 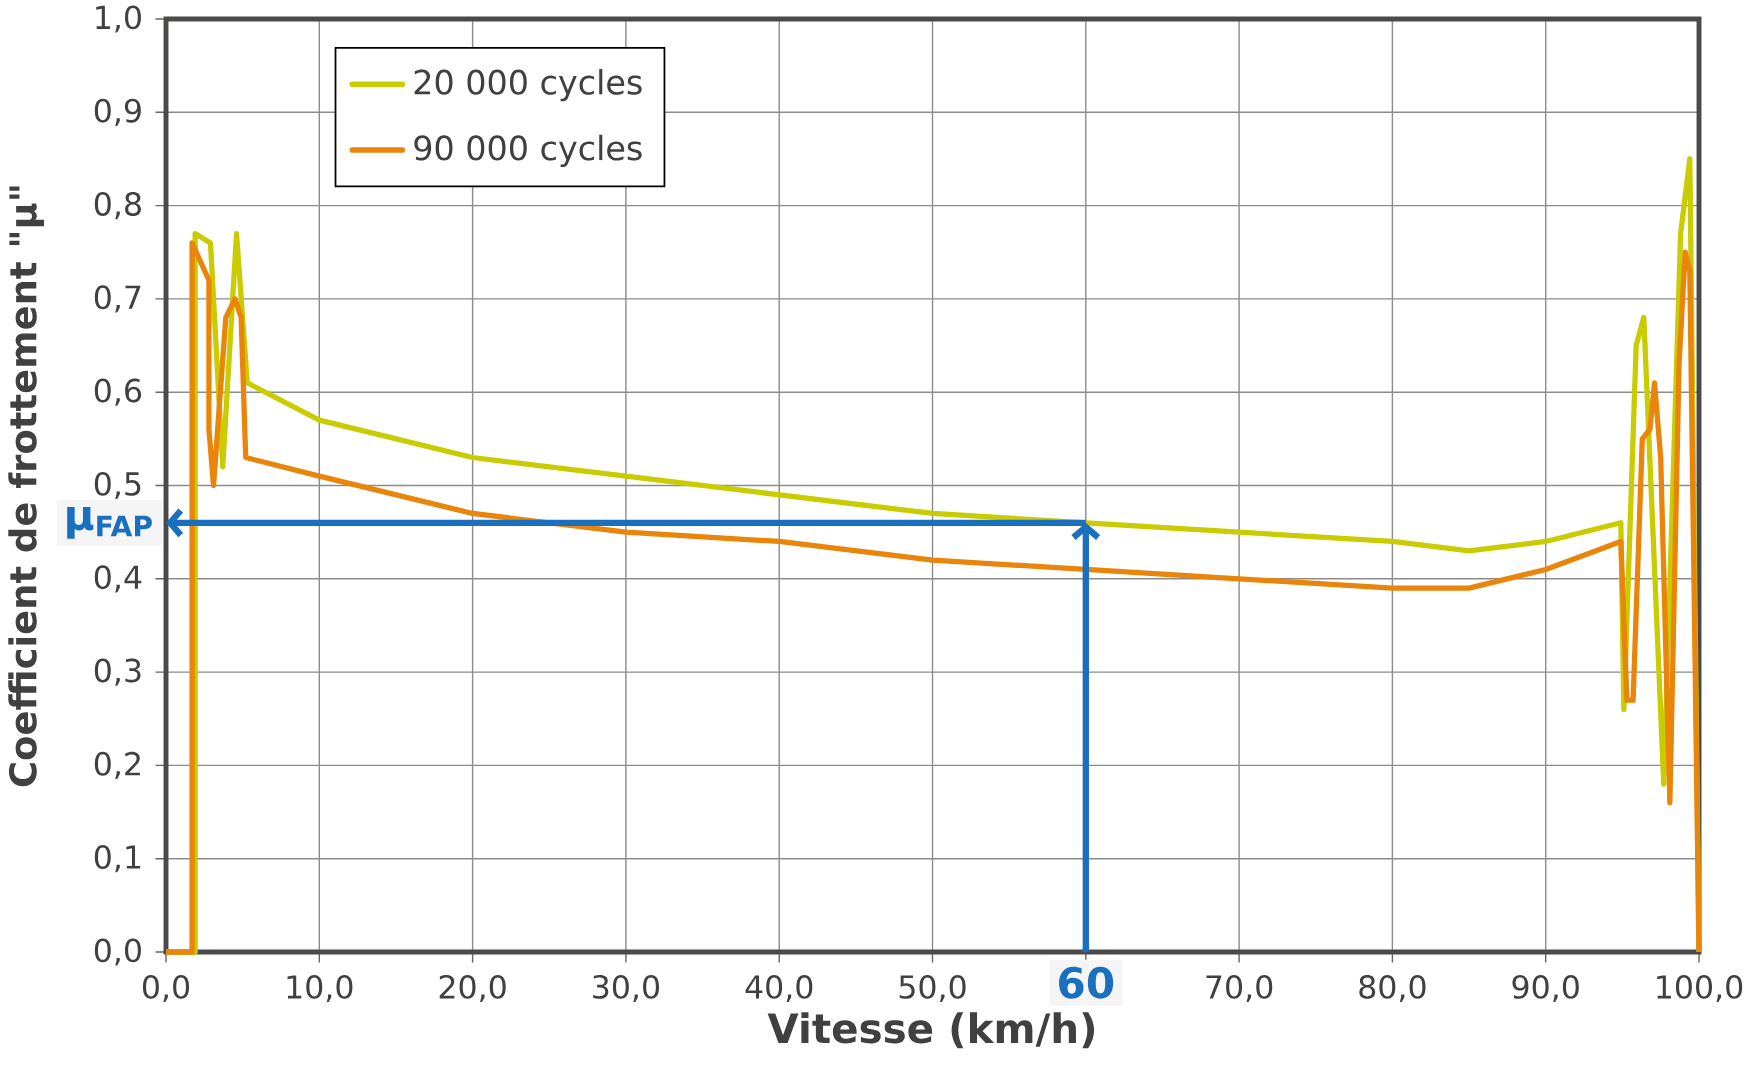 What do you see at coordinates (1392, 988) in the screenshot?
I see `x-tick-label: 80,0` at bounding box center [1392, 988].